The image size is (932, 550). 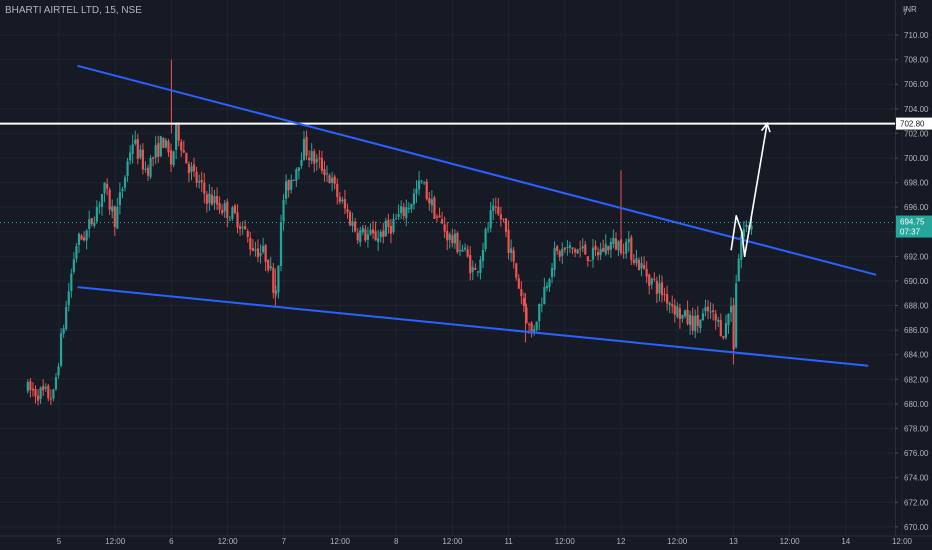 What do you see at coordinates (916, 355) in the screenshot?
I see `y-tick-label: 684.00` at bounding box center [916, 355].